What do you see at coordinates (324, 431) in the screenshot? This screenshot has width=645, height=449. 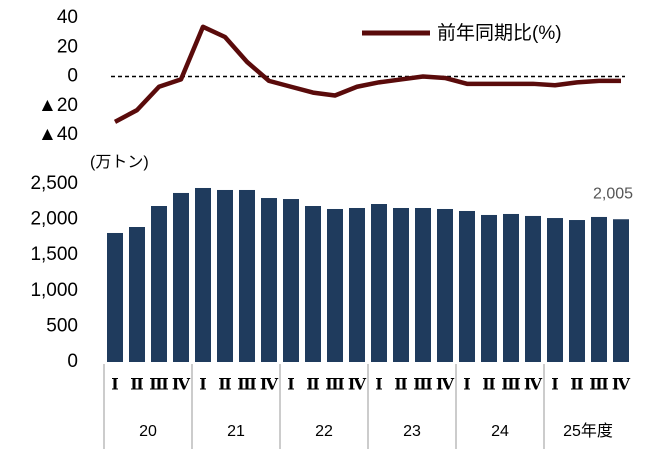 I see `group-label: 22` at bounding box center [324, 431].